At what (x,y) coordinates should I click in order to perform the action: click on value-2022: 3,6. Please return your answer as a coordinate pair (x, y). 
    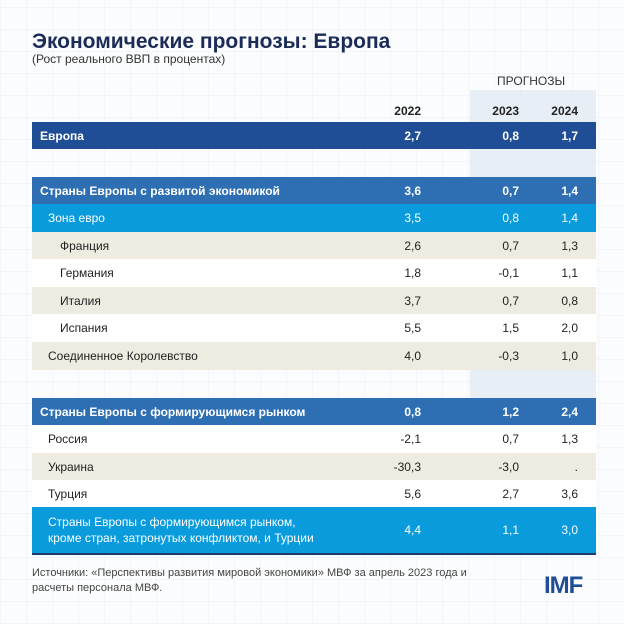
    Looking at the image, I should click on (412, 190).